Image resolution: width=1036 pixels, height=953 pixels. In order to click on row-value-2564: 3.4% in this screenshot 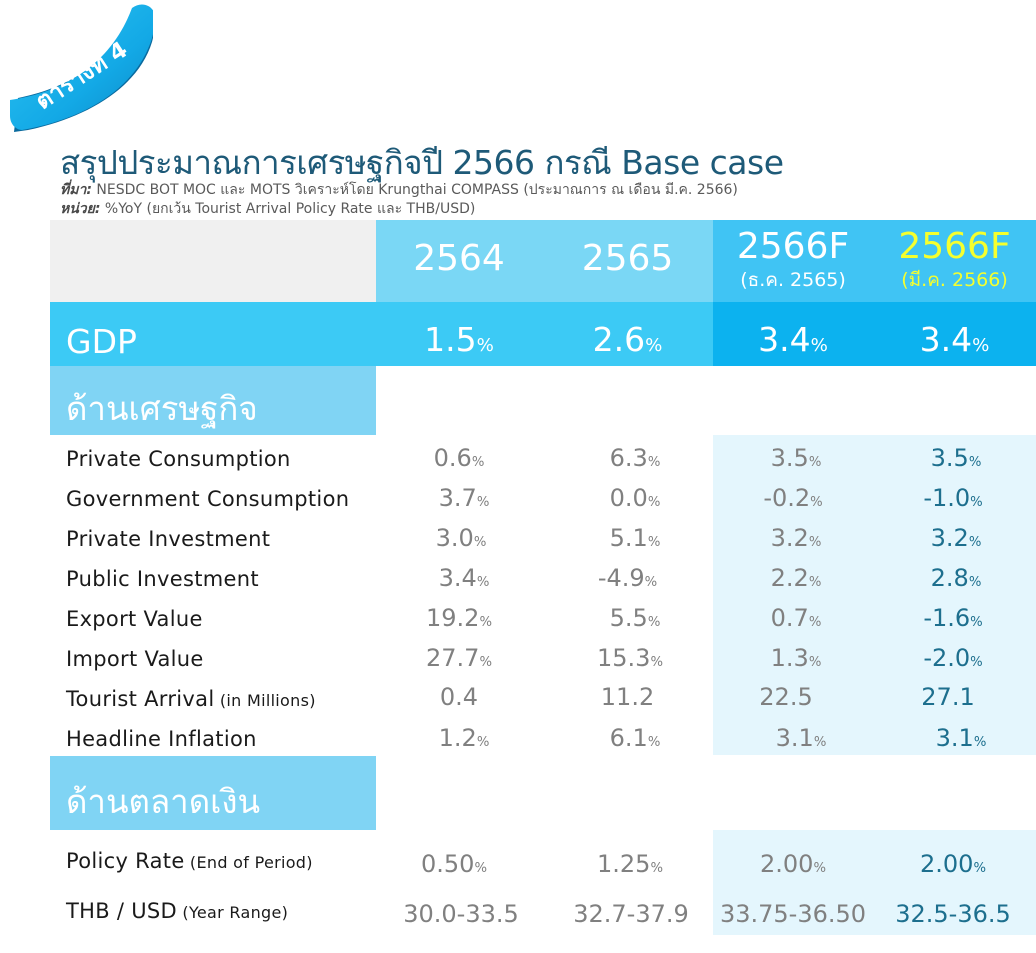, I will do `click(464, 578)`.